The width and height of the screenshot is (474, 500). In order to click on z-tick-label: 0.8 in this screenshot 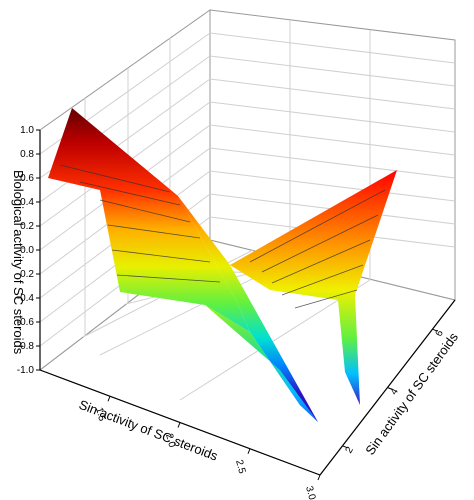, I will do `click(27, 154)`.